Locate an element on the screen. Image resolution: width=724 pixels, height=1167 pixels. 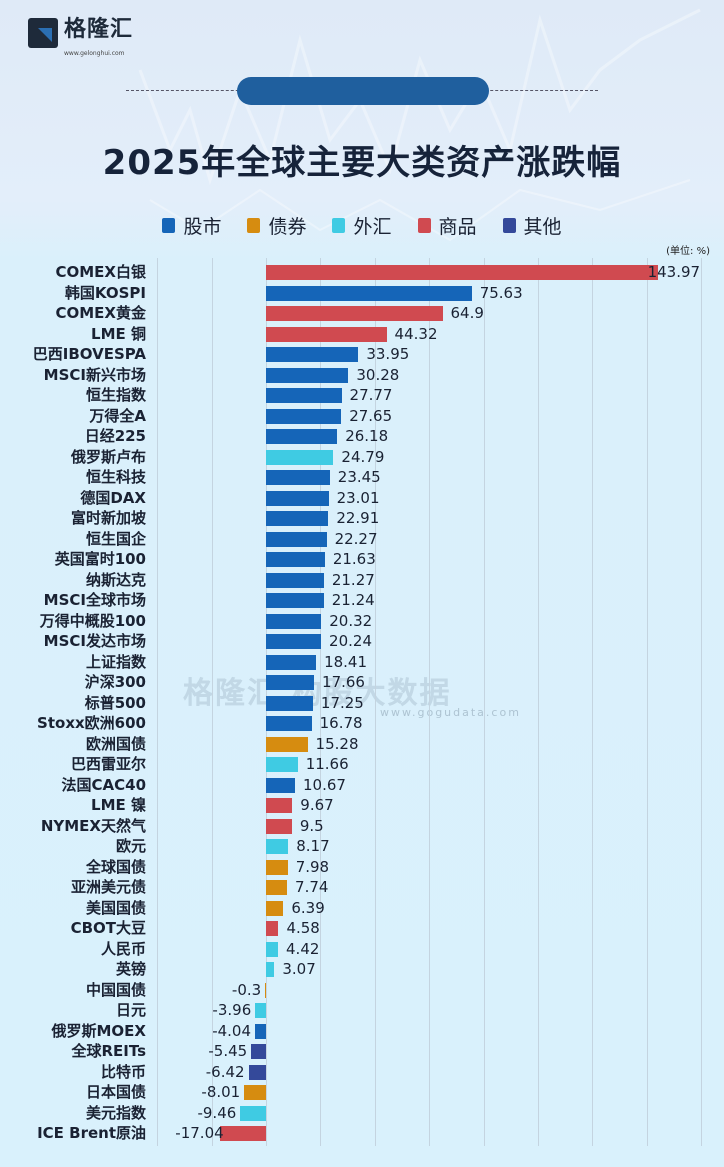
value-label: 16.78 is located at coordinates (341, 723).